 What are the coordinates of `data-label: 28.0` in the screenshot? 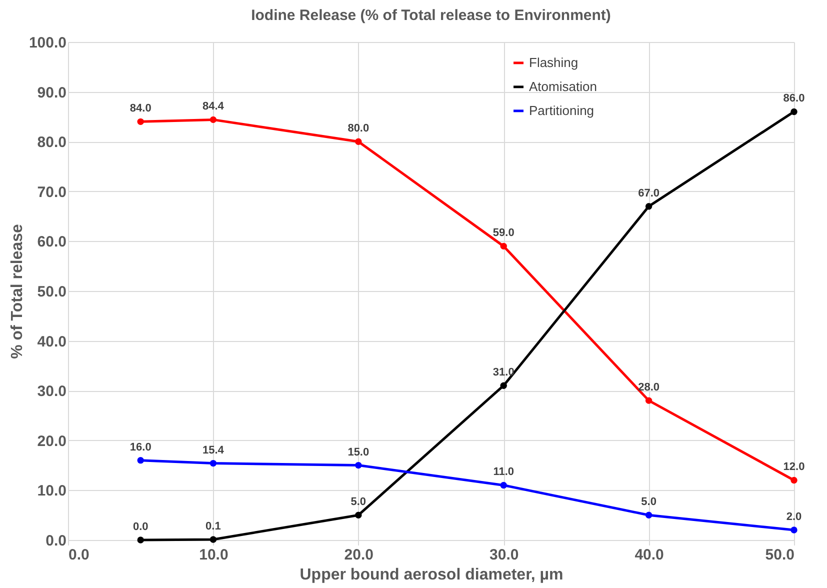 It's located at (649, 388).